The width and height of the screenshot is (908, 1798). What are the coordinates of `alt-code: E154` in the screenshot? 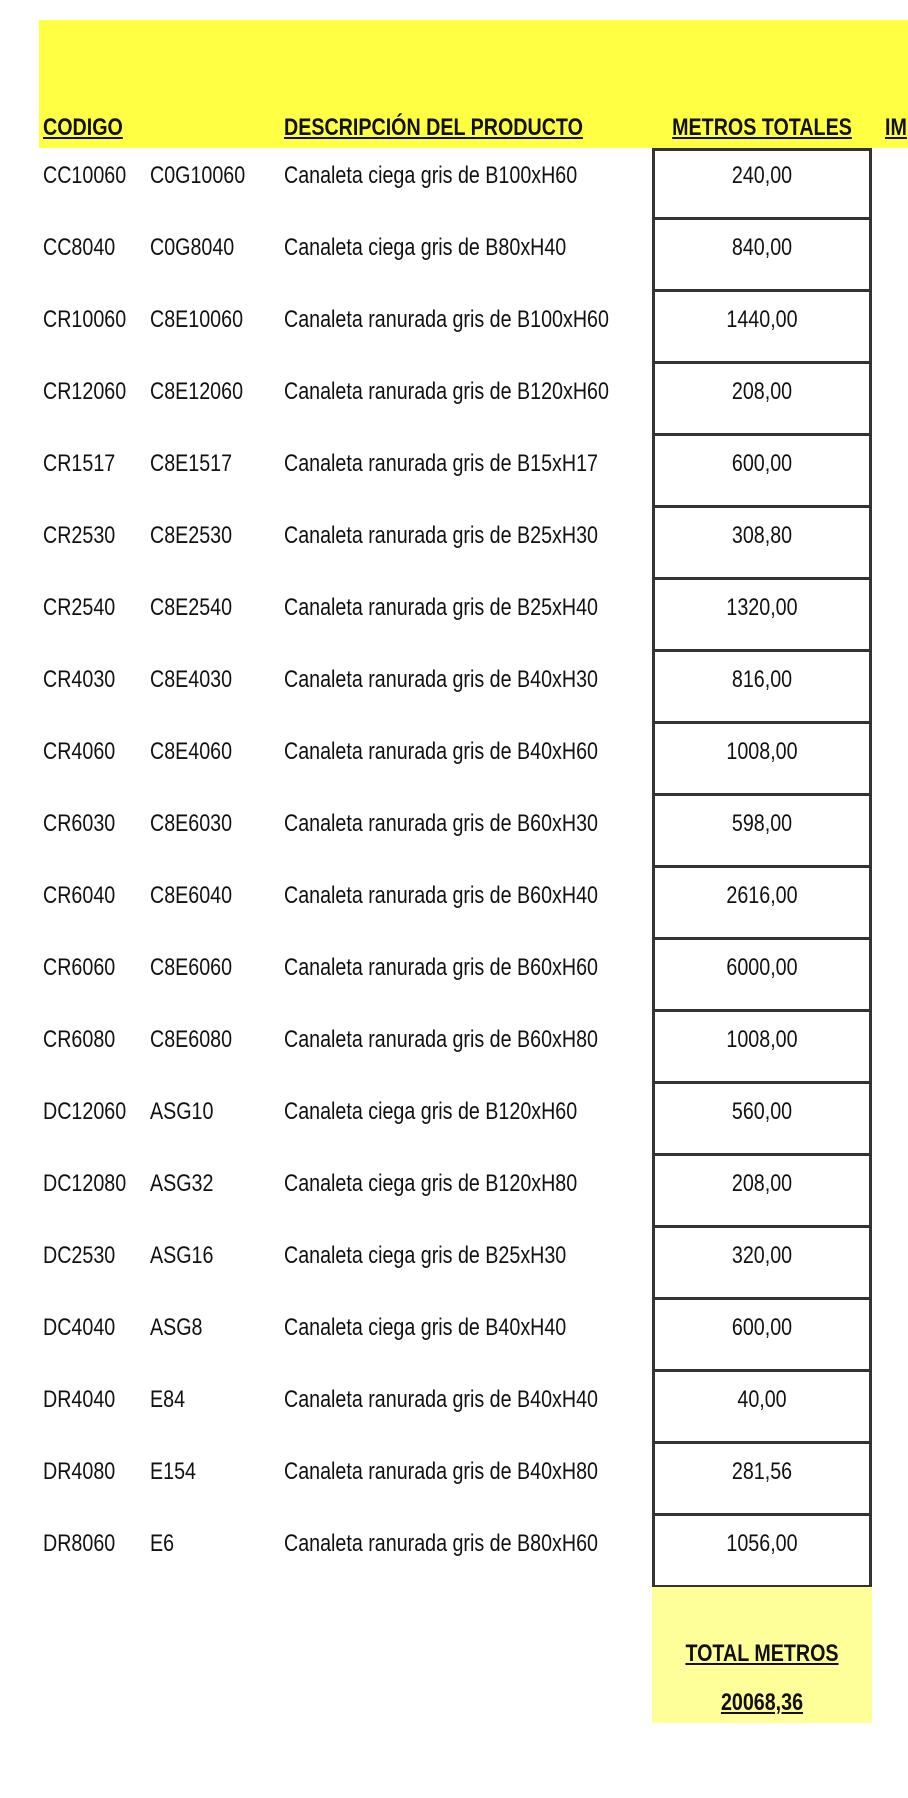 It's located at (173, 1471).